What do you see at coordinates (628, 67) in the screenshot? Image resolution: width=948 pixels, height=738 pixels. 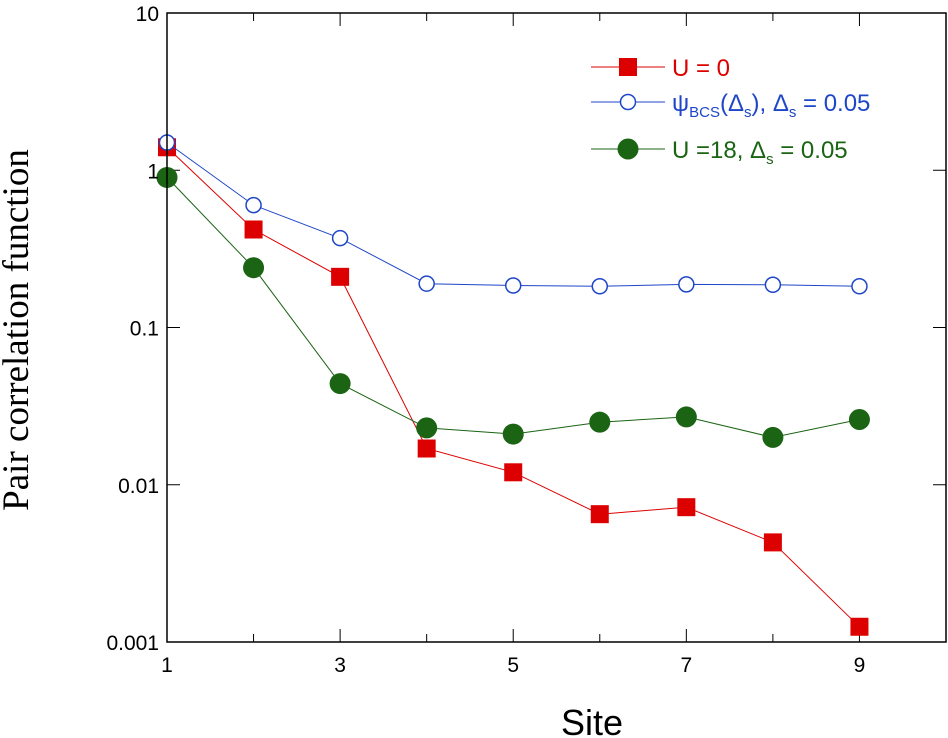 I see `legend-marker-u0` at bounding box center [628, 67].